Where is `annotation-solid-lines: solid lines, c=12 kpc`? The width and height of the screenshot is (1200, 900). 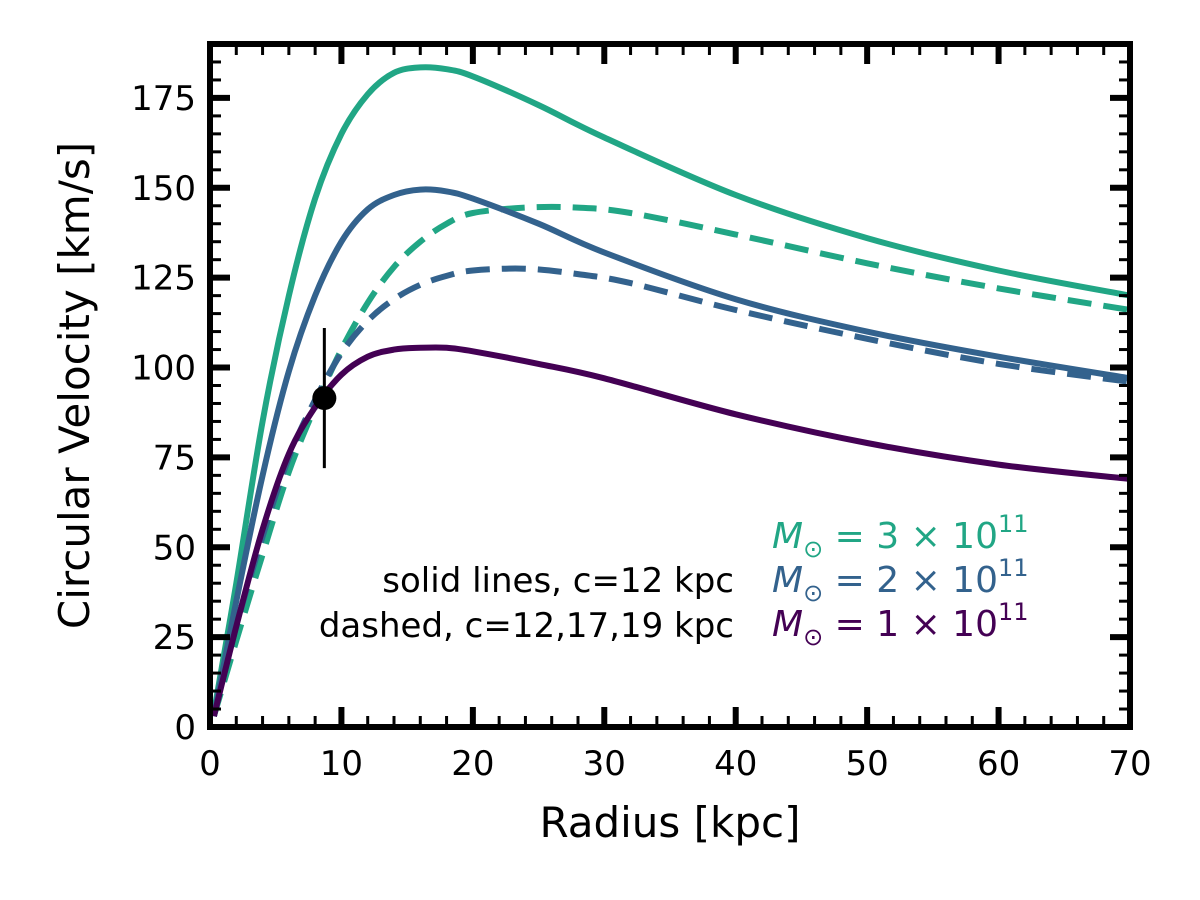
annotation-solid-lines: solid lines, c=12 kpc is located at coordinates (558, 581).